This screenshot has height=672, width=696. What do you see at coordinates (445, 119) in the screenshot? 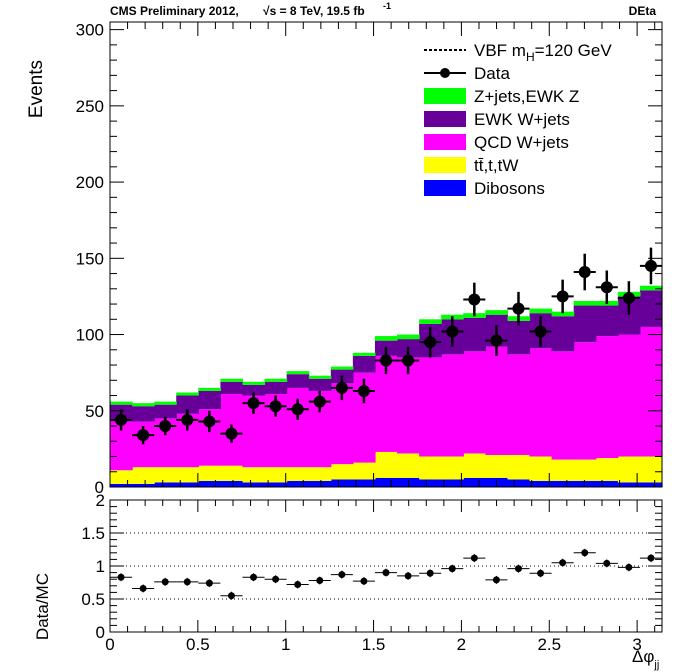
I see `legend-swatch-ewk-wjets` at bounding box center [445, 119].